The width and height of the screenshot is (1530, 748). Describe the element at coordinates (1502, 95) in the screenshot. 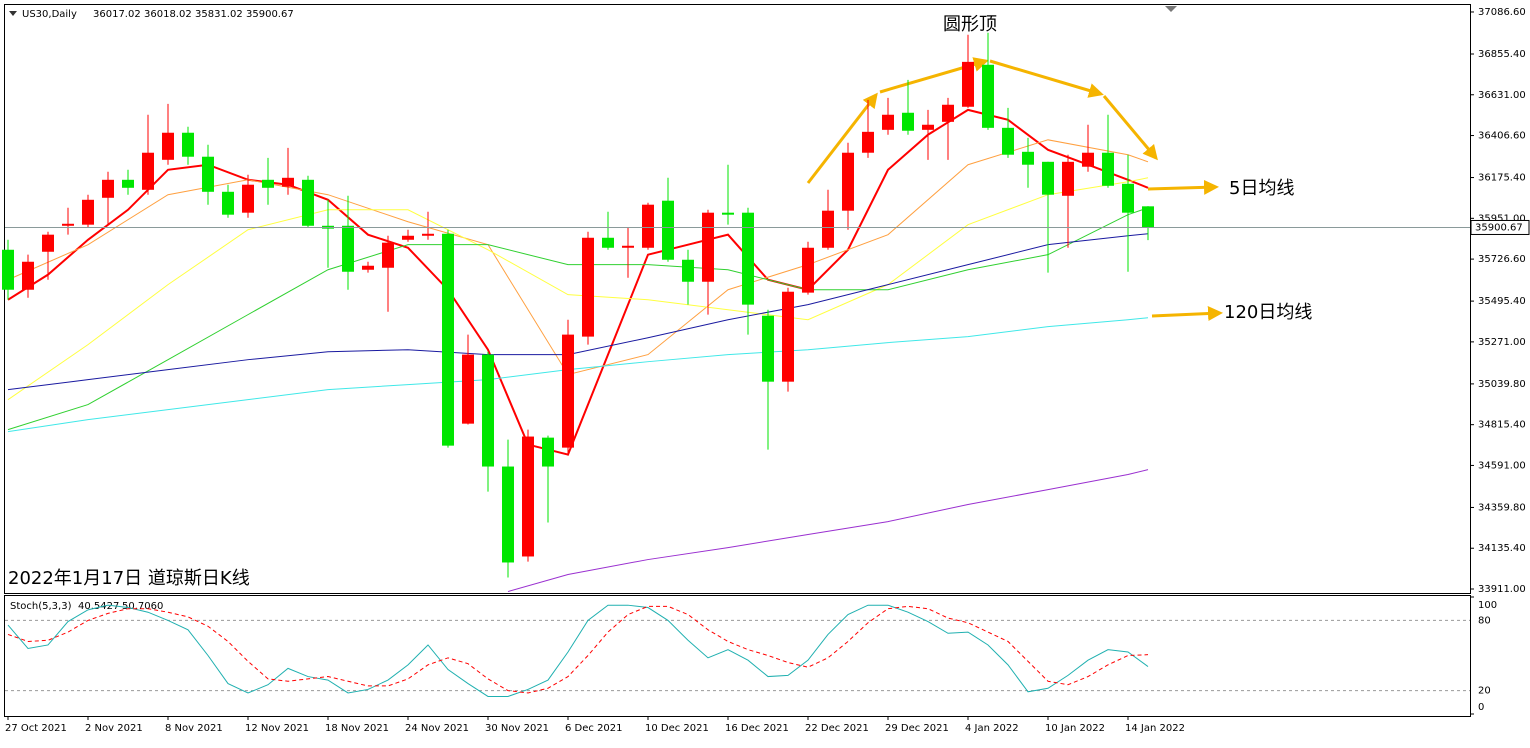

I see `y-tick-label: 36631.00` at that location.